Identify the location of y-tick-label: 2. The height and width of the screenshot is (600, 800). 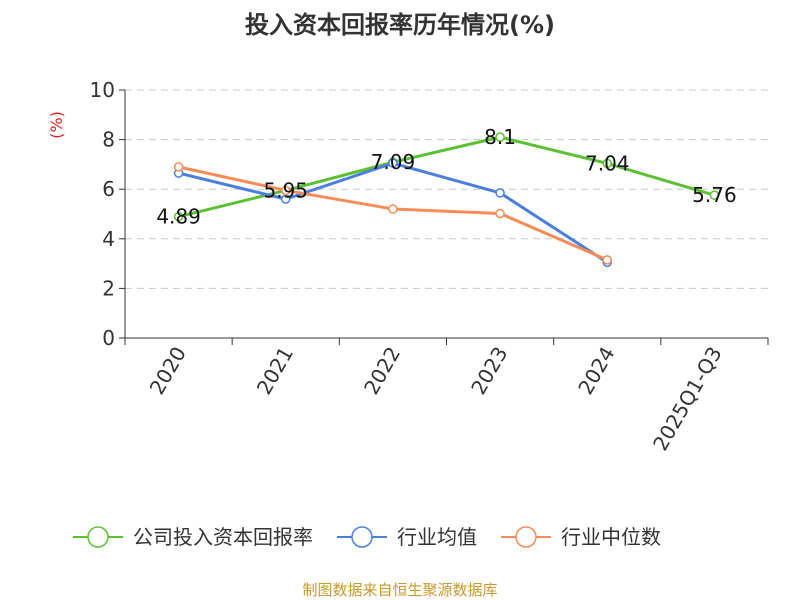
(108, 288).